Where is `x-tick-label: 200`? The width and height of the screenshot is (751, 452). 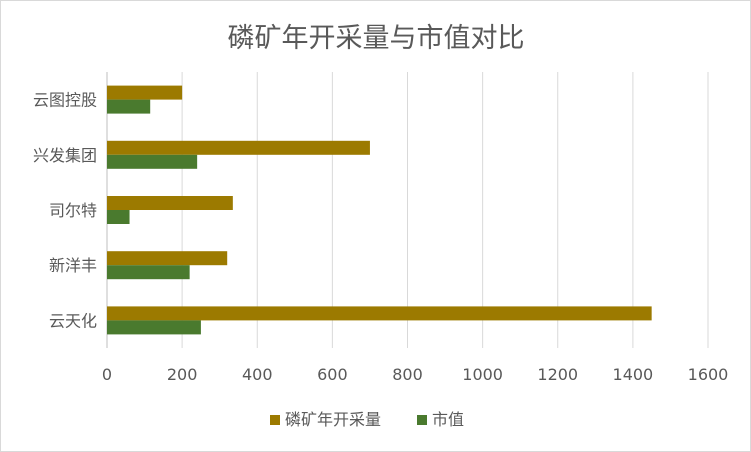
x-tick-label: 200 is located at coordinates (182, 374).